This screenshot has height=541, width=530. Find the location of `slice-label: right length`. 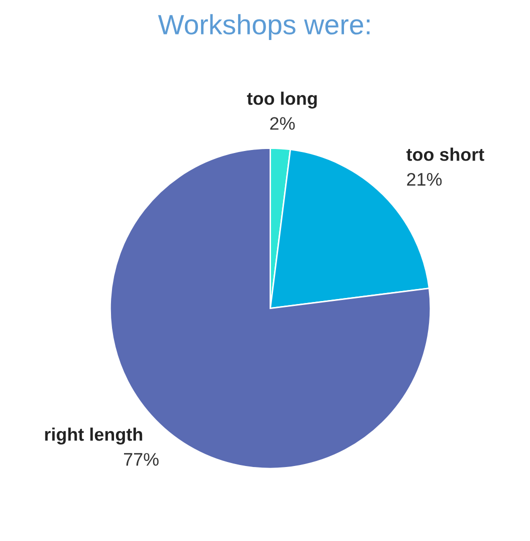

slice-label: right length is located at coordinates (93, 436).